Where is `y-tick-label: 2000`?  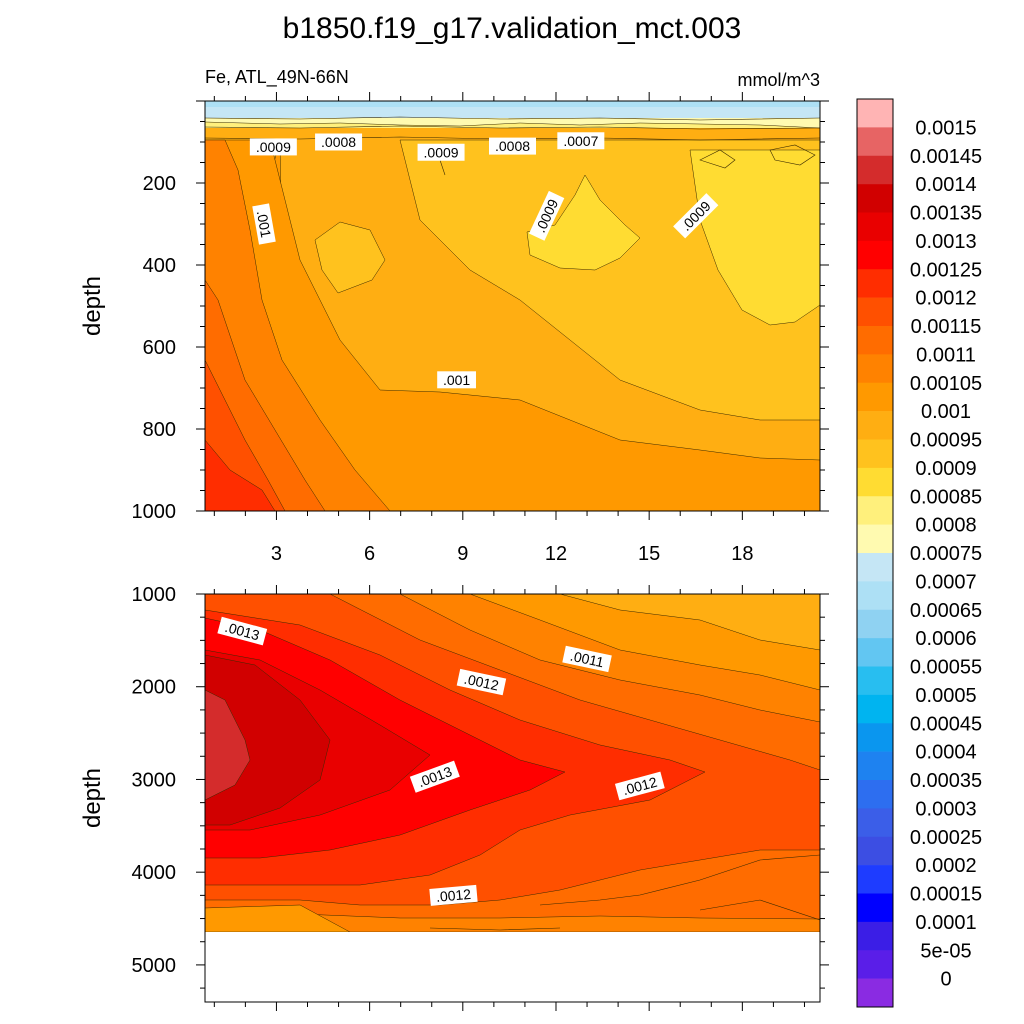 y-tick-label: 2000 is located at coordinates (154, 688).